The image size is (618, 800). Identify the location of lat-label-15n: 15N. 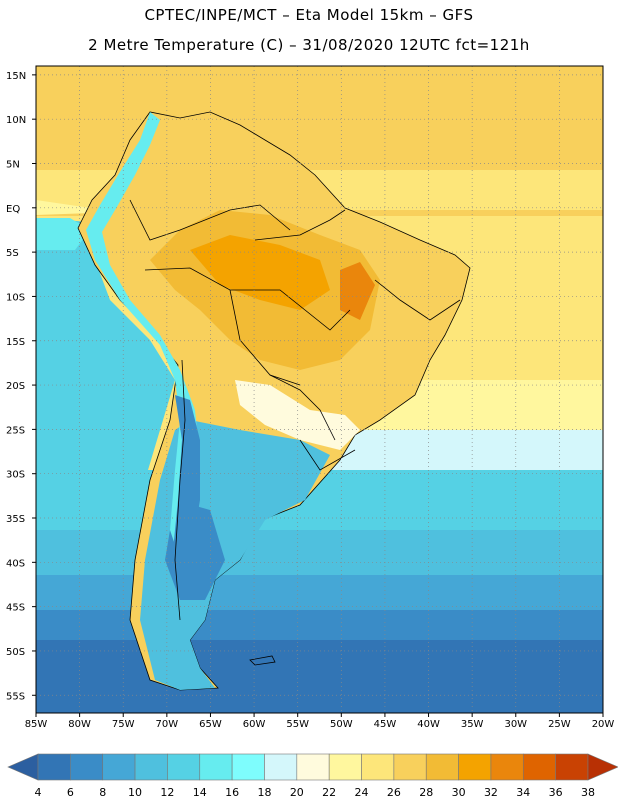
(16, 76).